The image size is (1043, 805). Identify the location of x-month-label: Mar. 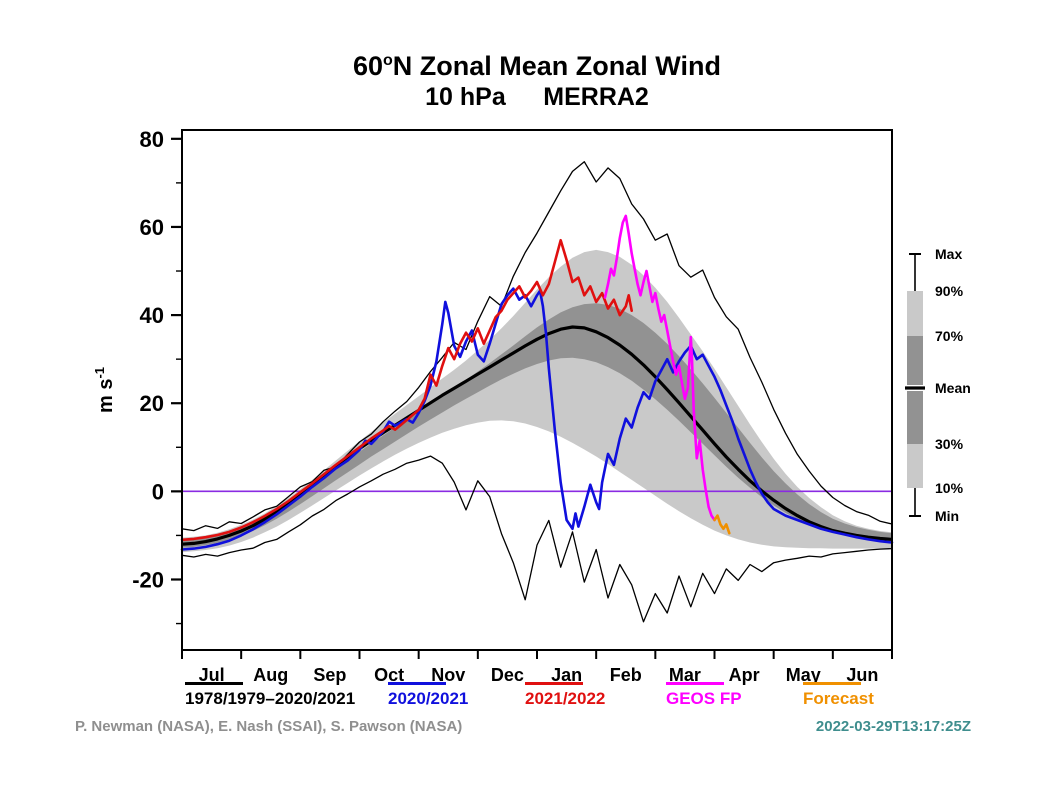
(685, 675).